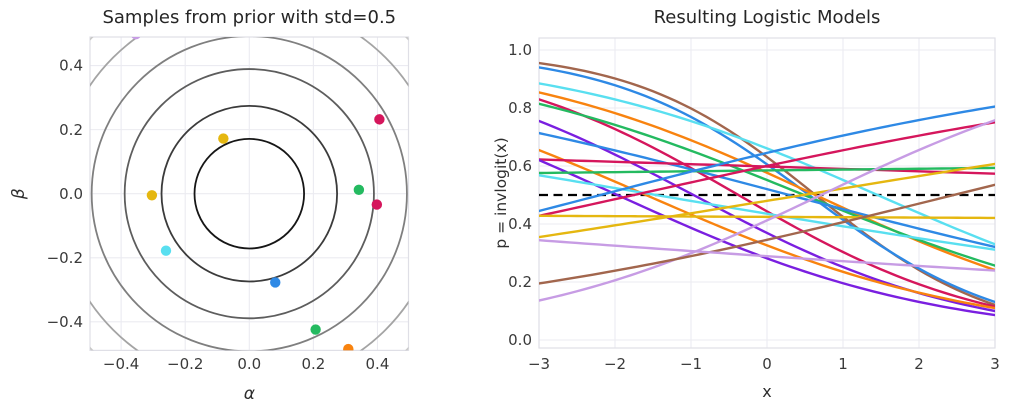  What do you see at coordinates (249, 364) in the screenshot?
I see `x-tick-label: 0.0` at bounding box center [249, 364].